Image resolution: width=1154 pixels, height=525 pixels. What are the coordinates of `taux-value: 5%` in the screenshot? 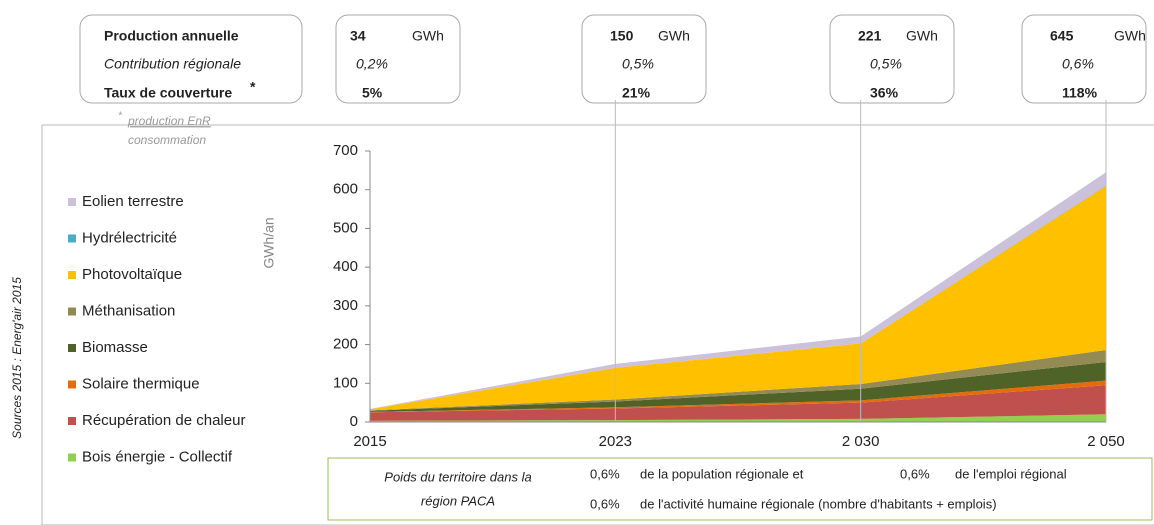 It's located at (372, 93).